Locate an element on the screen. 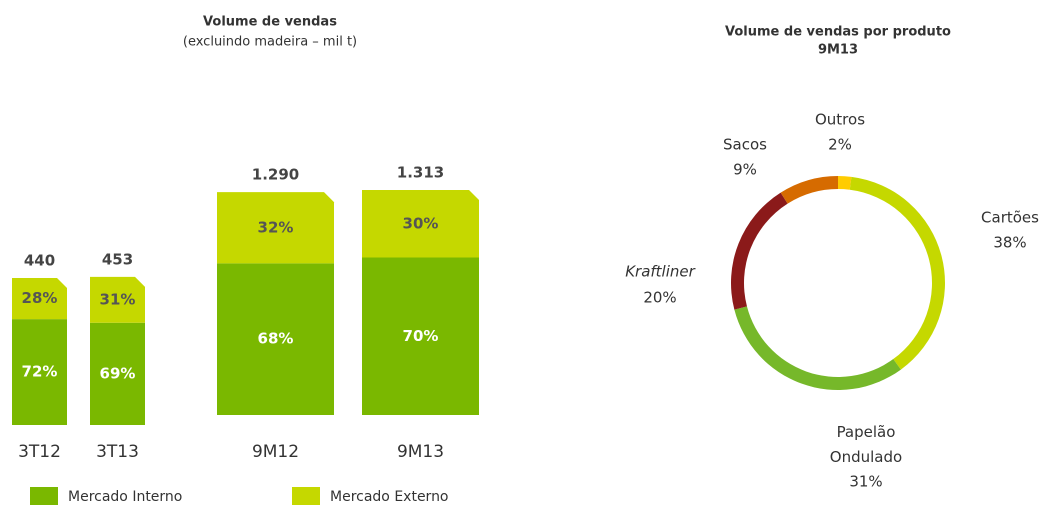  value-label: 32% is located at coordinates (276, 227).